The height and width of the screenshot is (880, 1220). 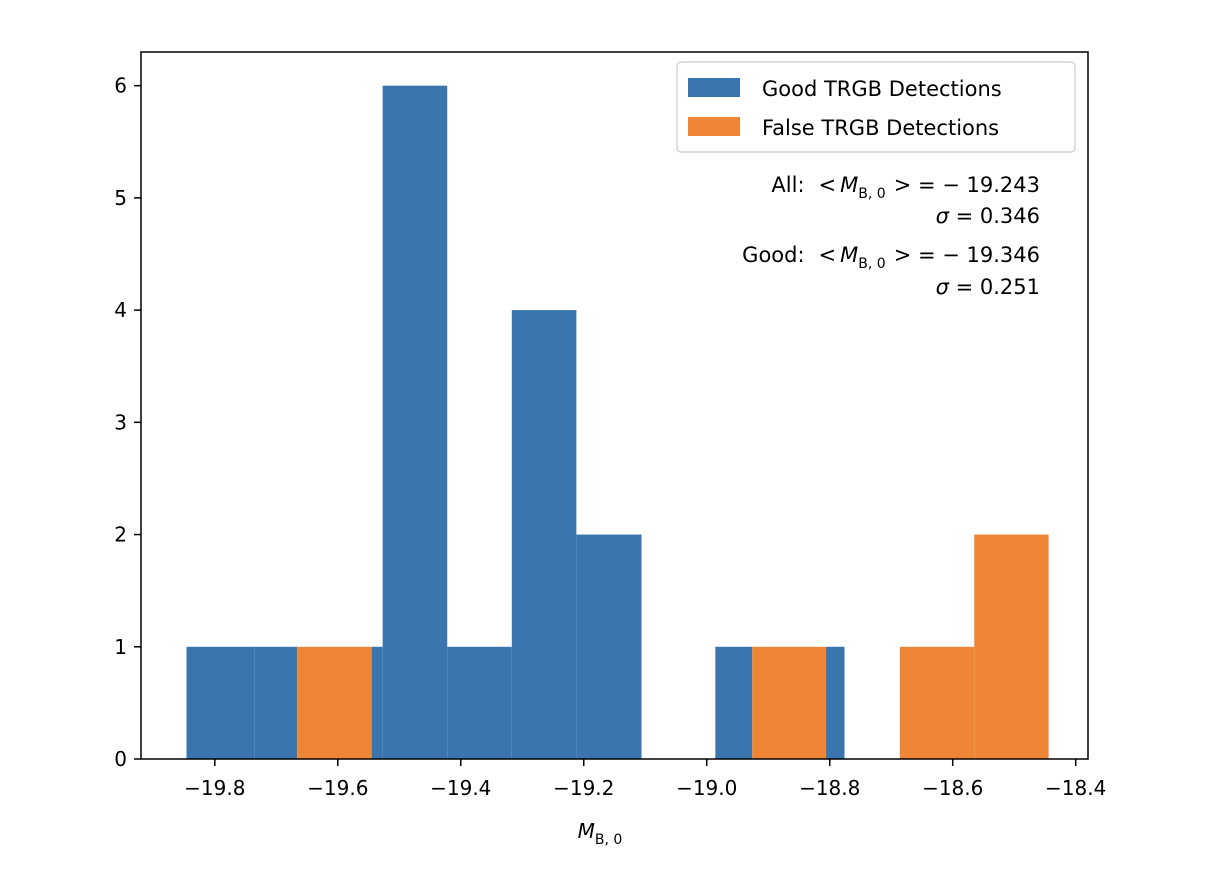 I want to click on stat-good-mean-subscript: B, 0, so click(x=871, y=264).